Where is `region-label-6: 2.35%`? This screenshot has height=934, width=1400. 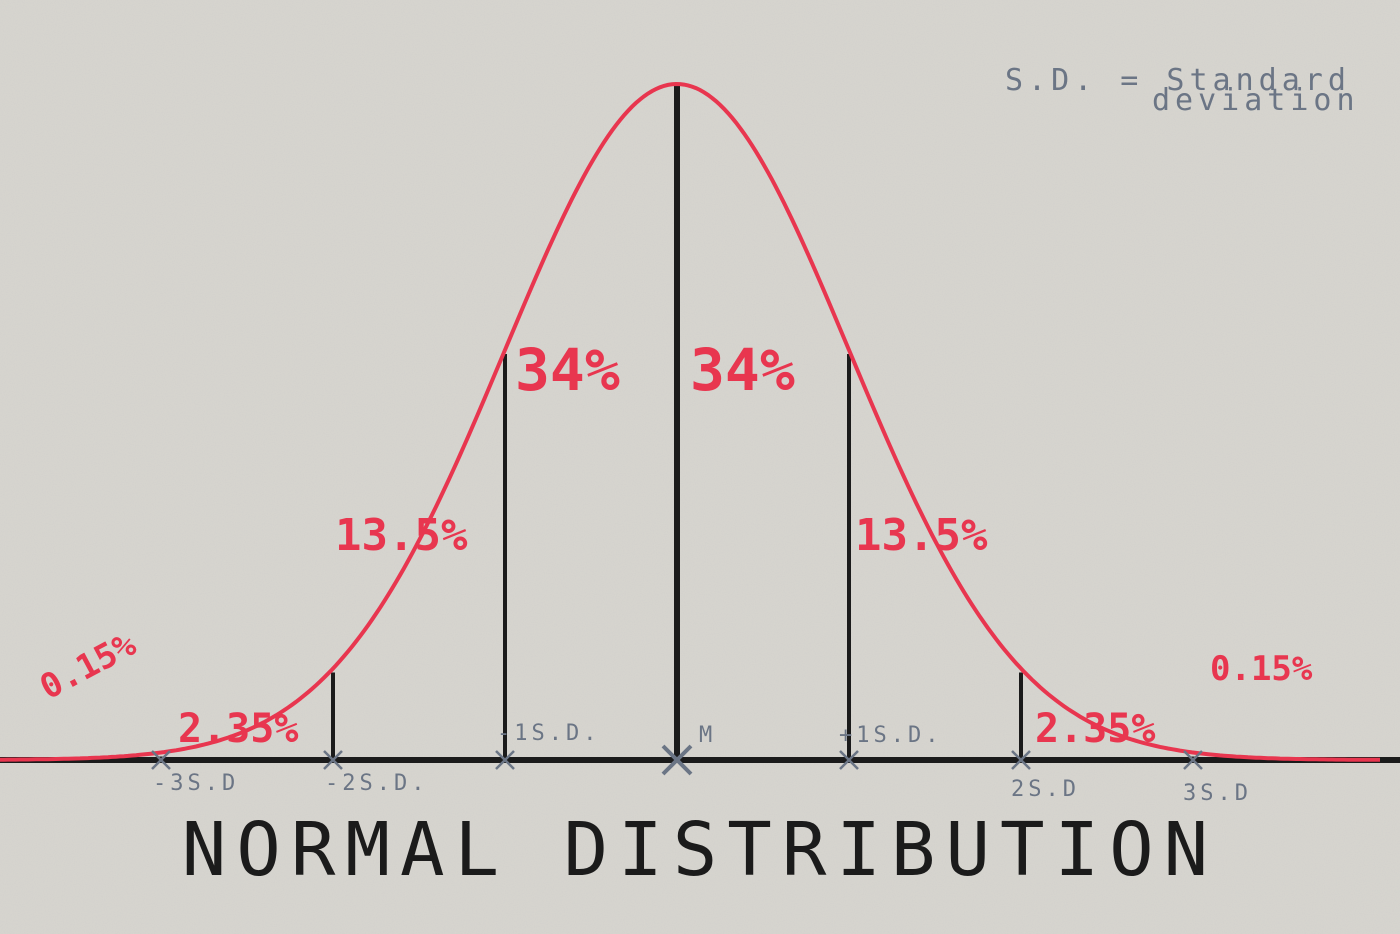
region-label-6: 2.35% is located at coordinates (1095, 729).